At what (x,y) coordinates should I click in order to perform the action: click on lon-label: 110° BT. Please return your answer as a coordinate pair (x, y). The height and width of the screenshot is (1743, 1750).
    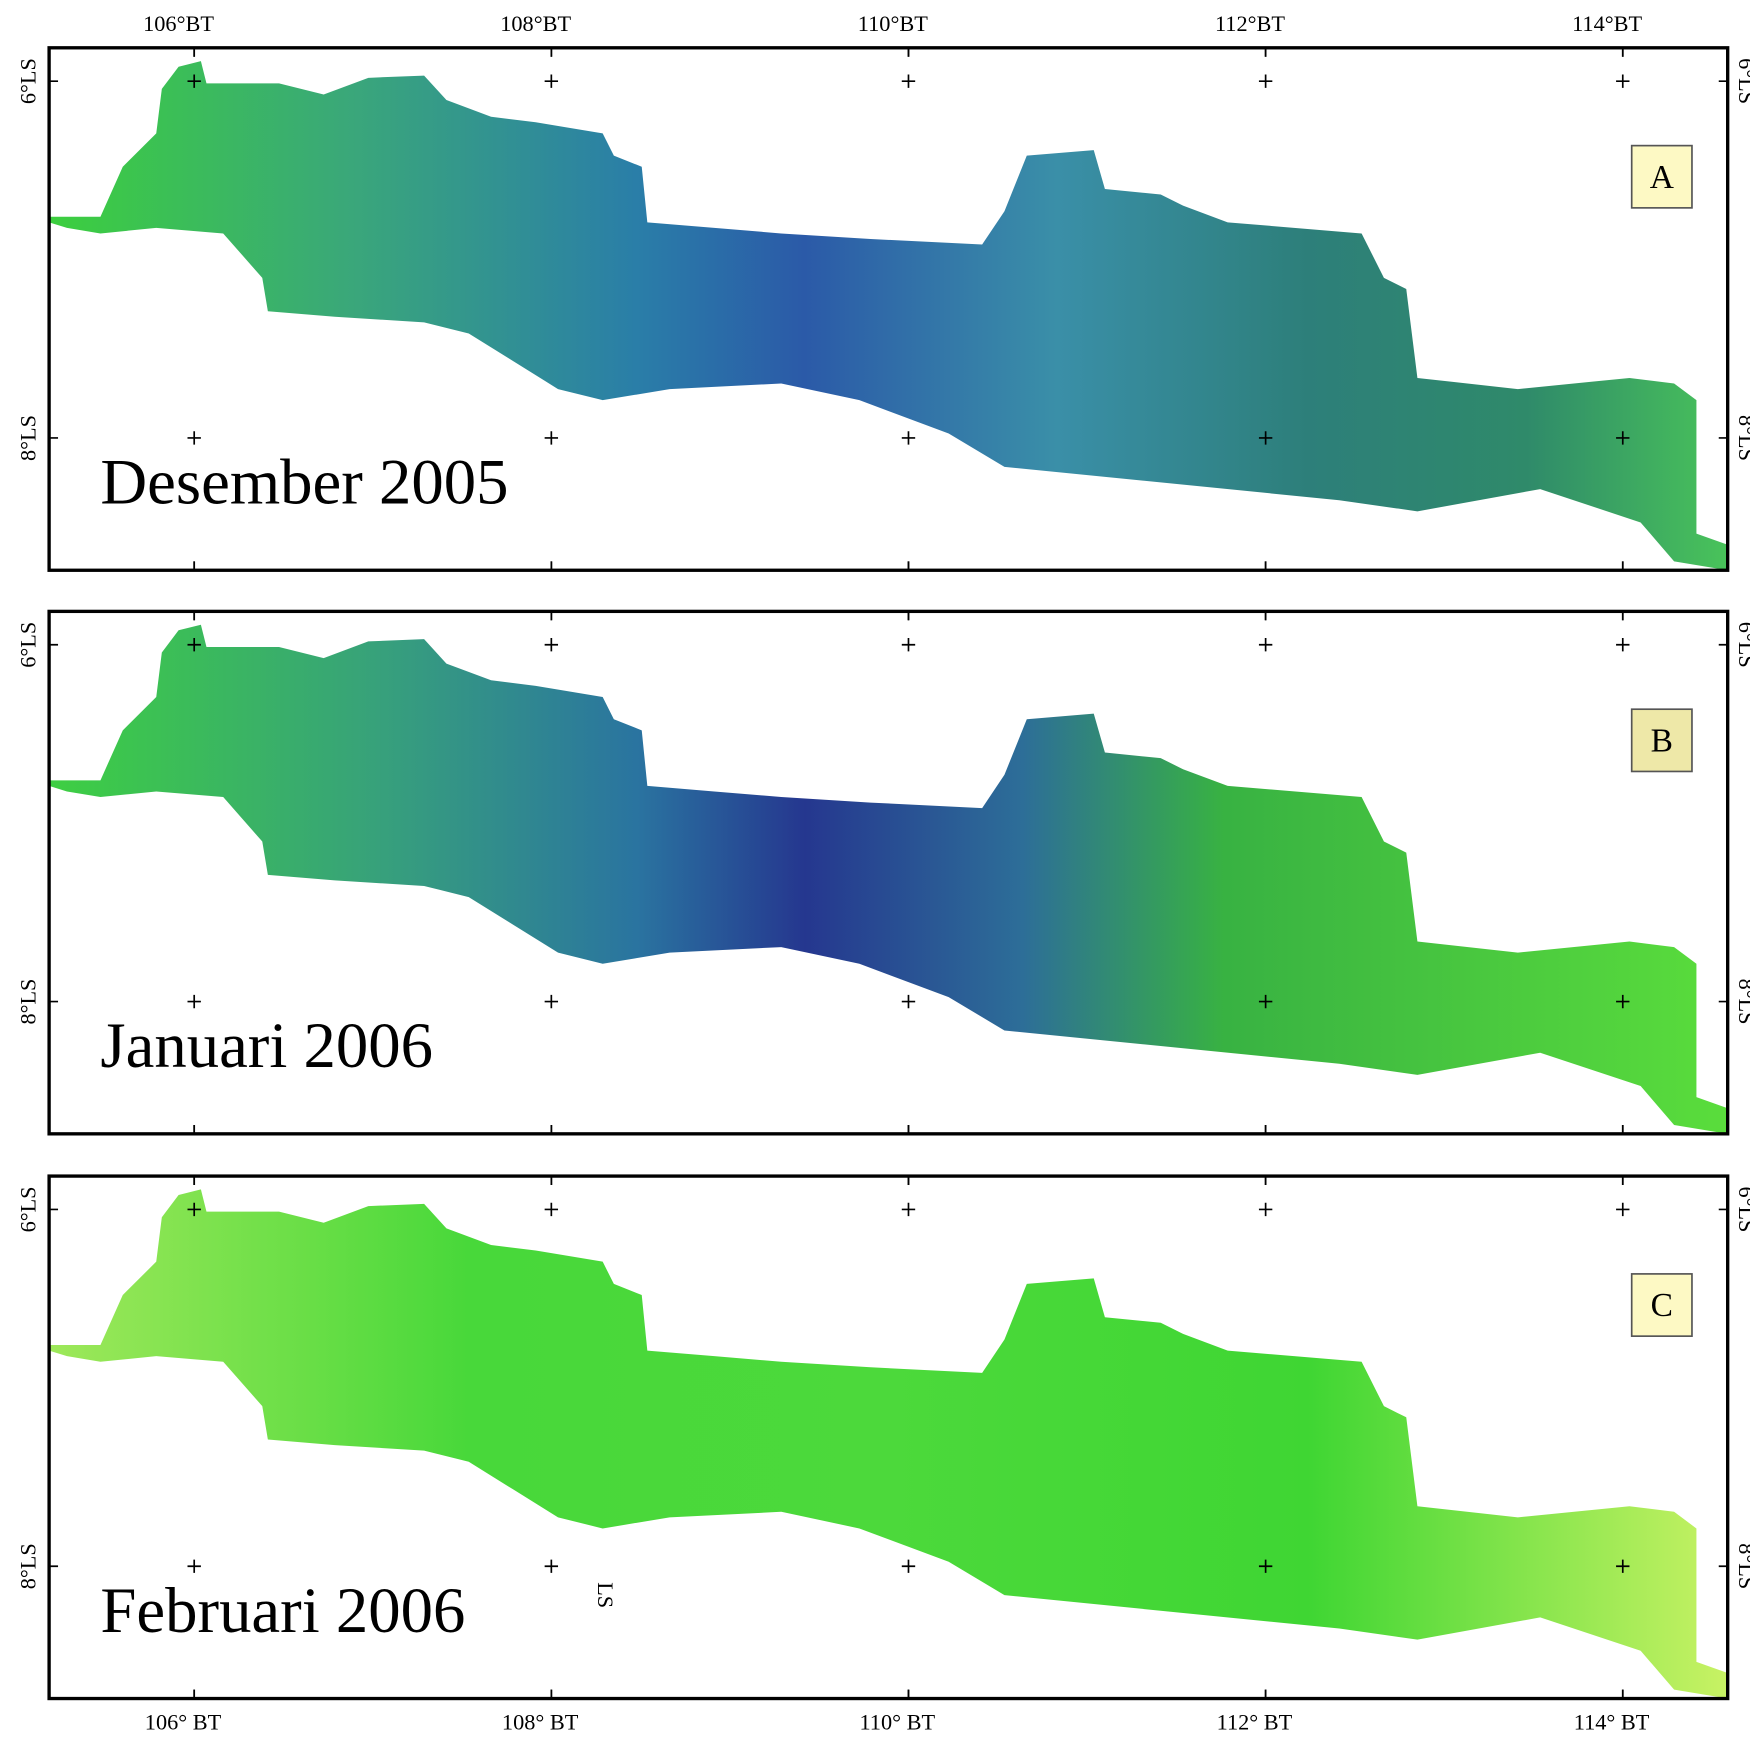
    Looking at the image, I should click on (897, 1722).